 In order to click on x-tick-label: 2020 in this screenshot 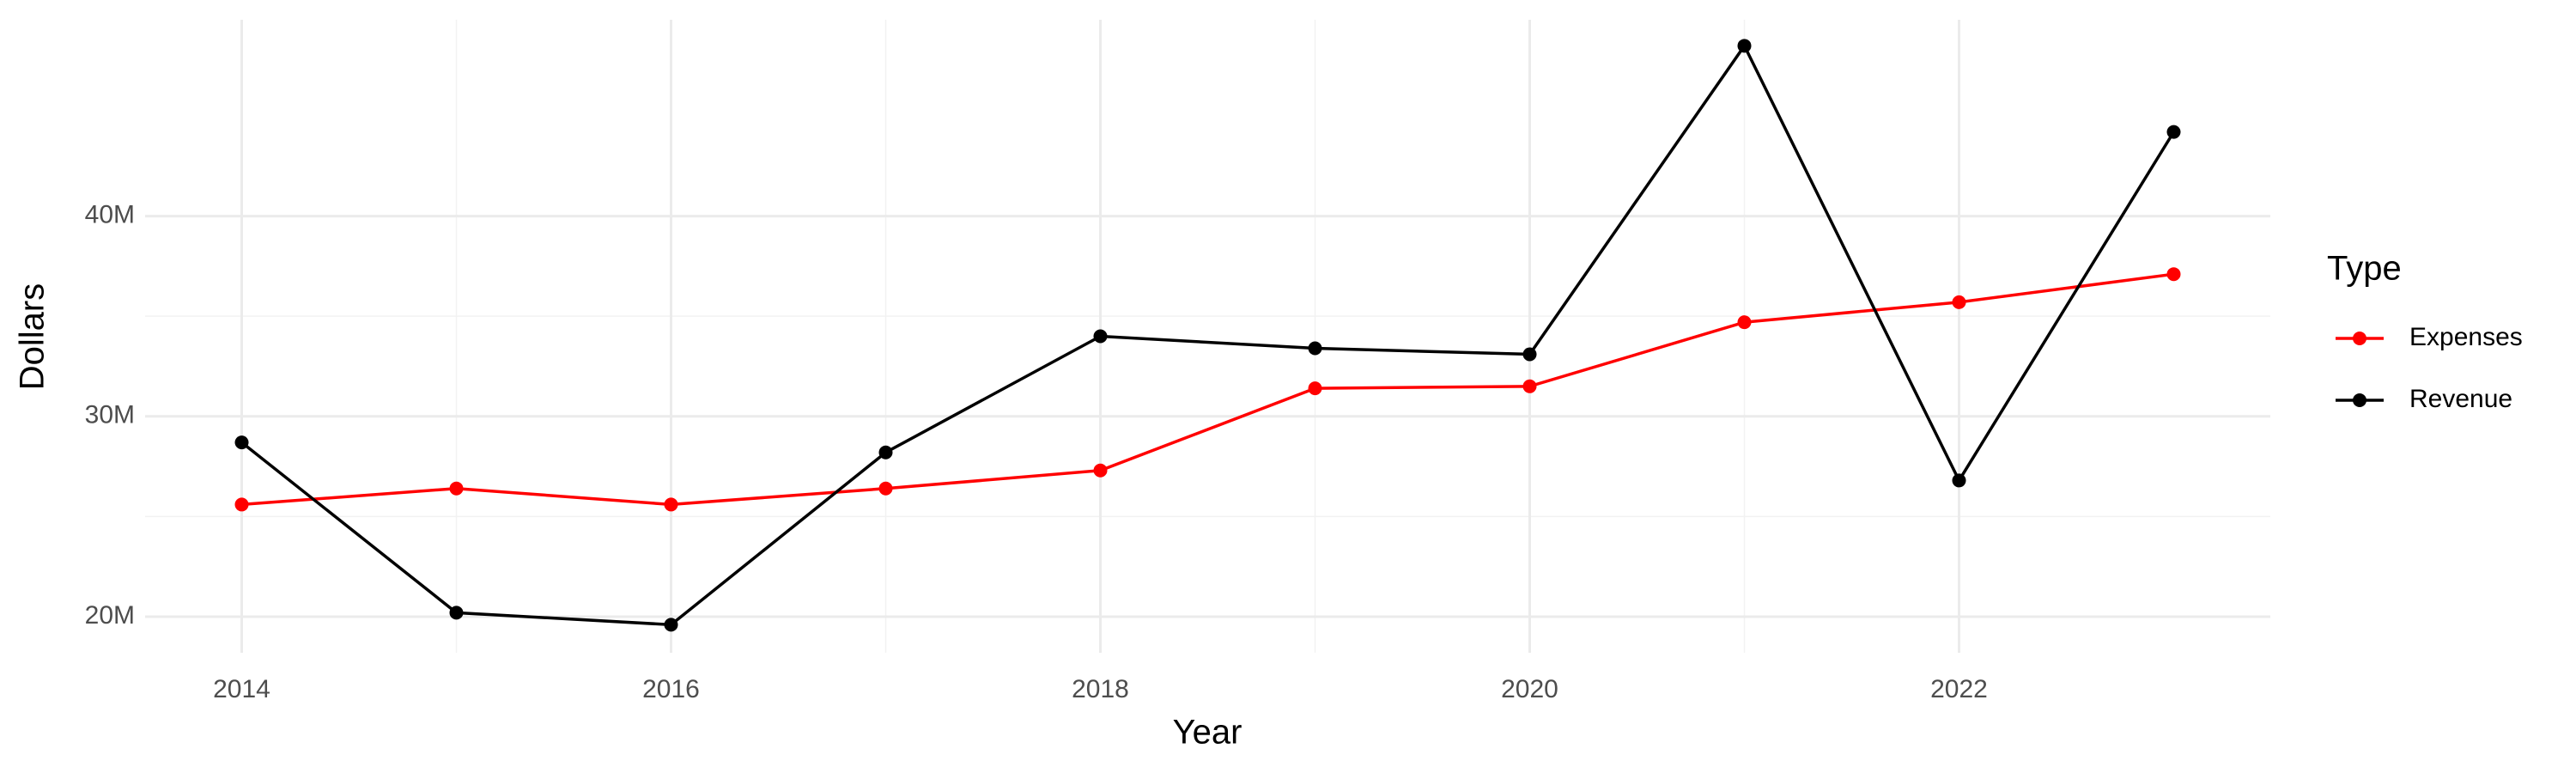, I will do `click(1529, 689)`.